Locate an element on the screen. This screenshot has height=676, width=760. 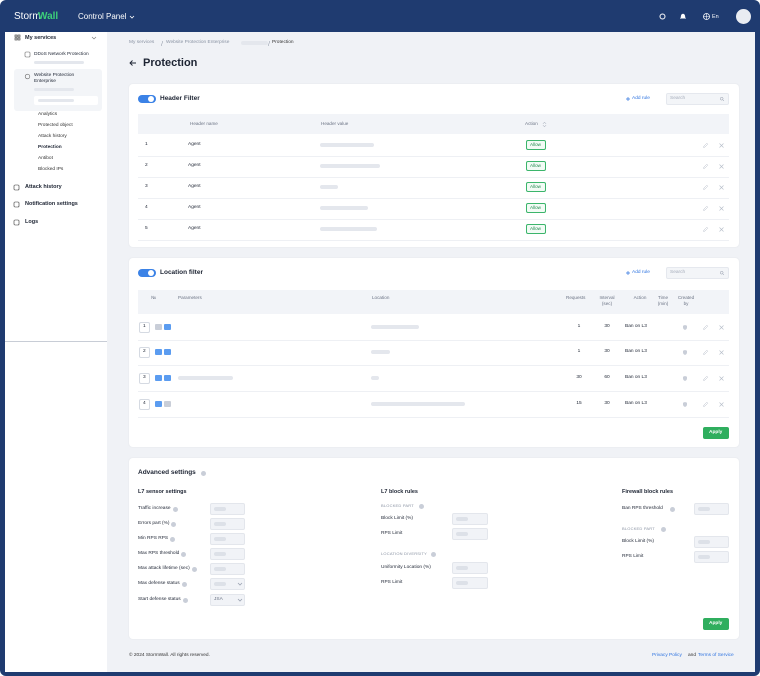
row-number: 3 is located at coordinates (146, 186).